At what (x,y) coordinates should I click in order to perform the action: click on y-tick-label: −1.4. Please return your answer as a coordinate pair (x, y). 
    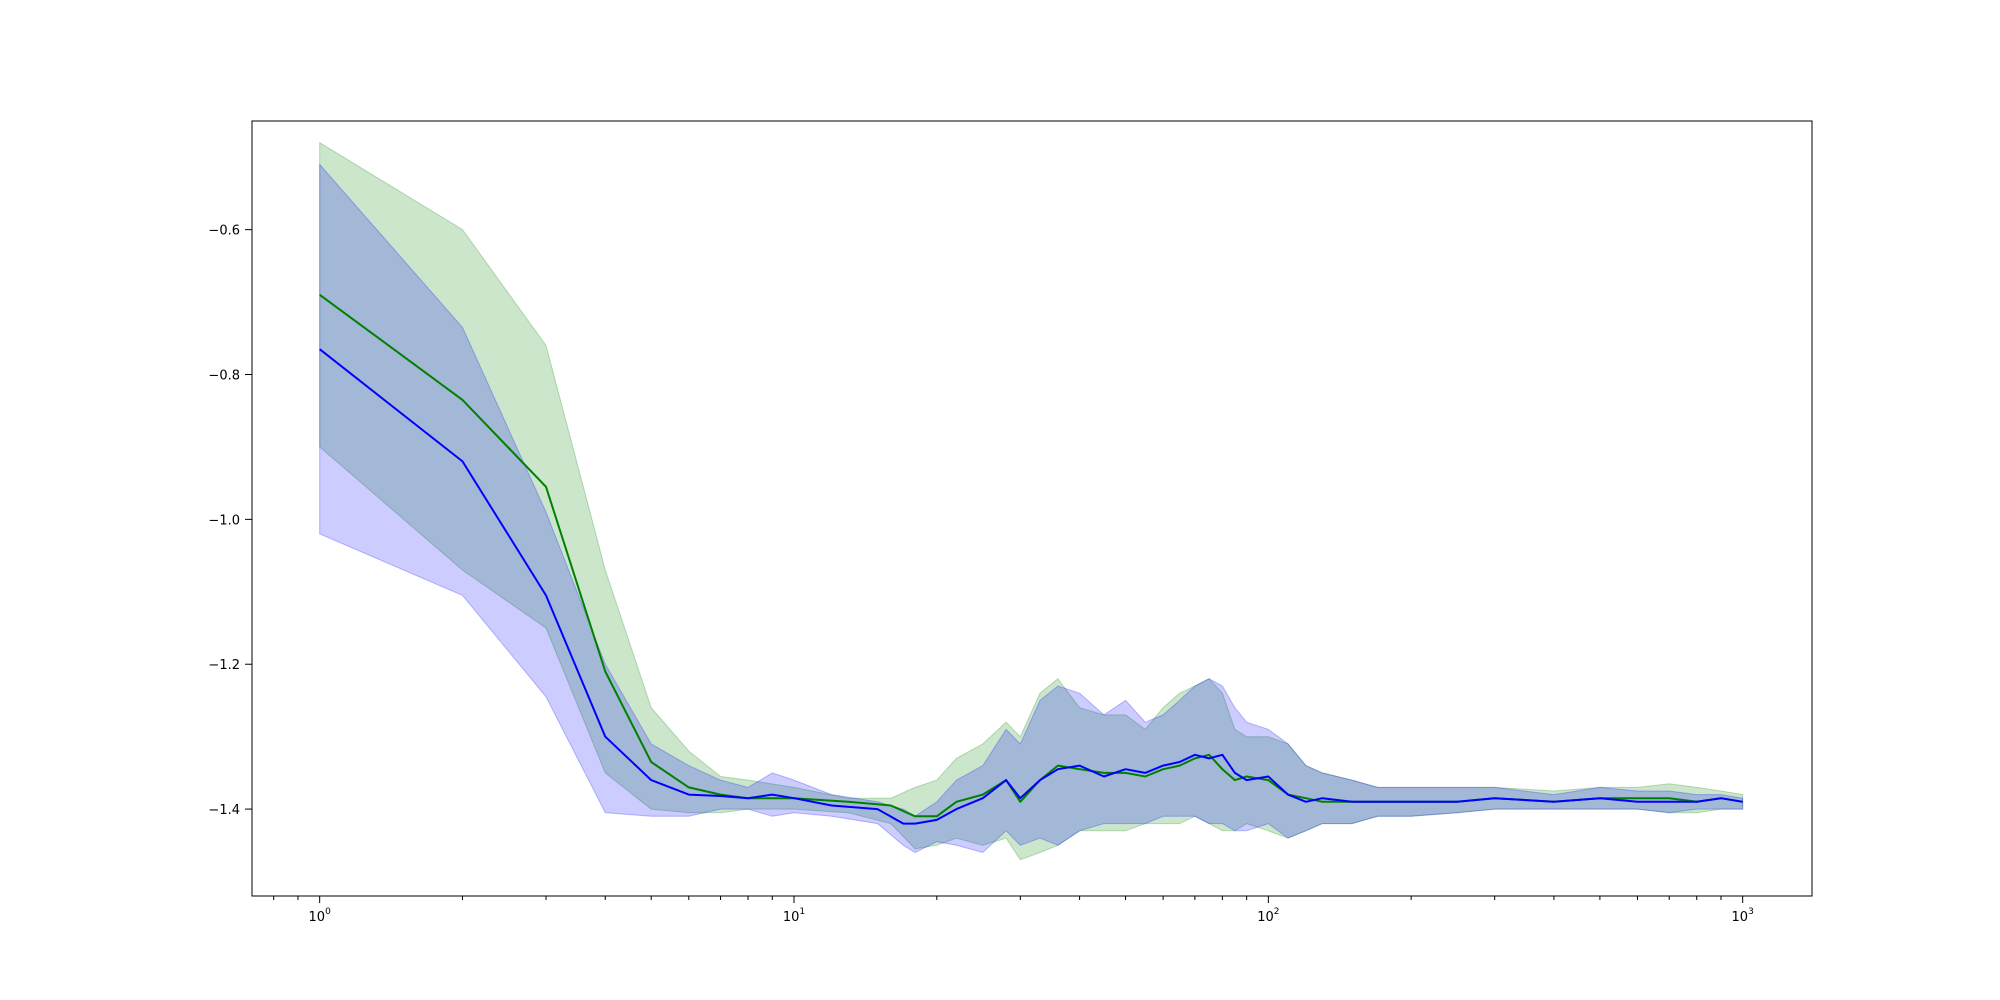
    Looking at the image, I should click on (224, 810).